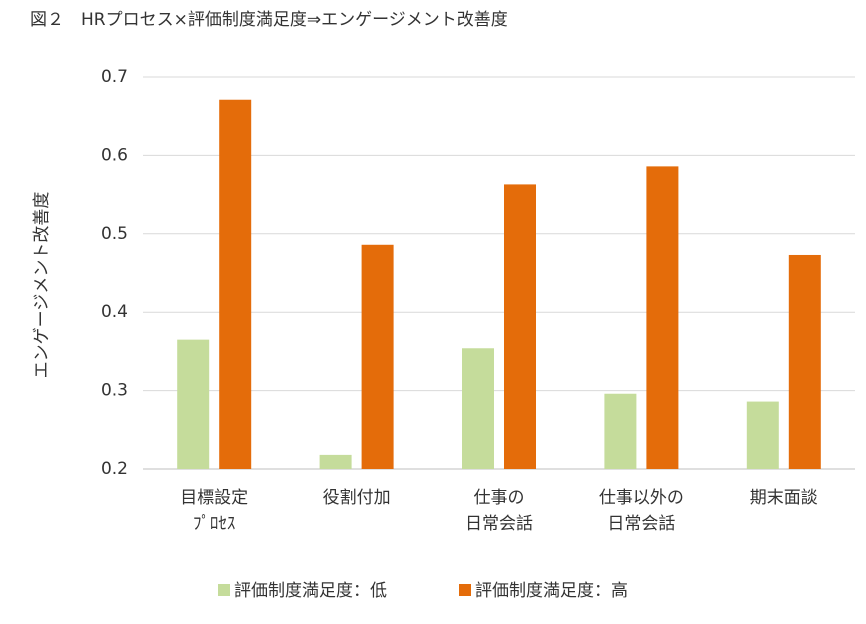  What do you see at coordinates (356, 498) in the screenshot?
I see `x-tick-label: 役割付加` at bounding box center [356, 498].